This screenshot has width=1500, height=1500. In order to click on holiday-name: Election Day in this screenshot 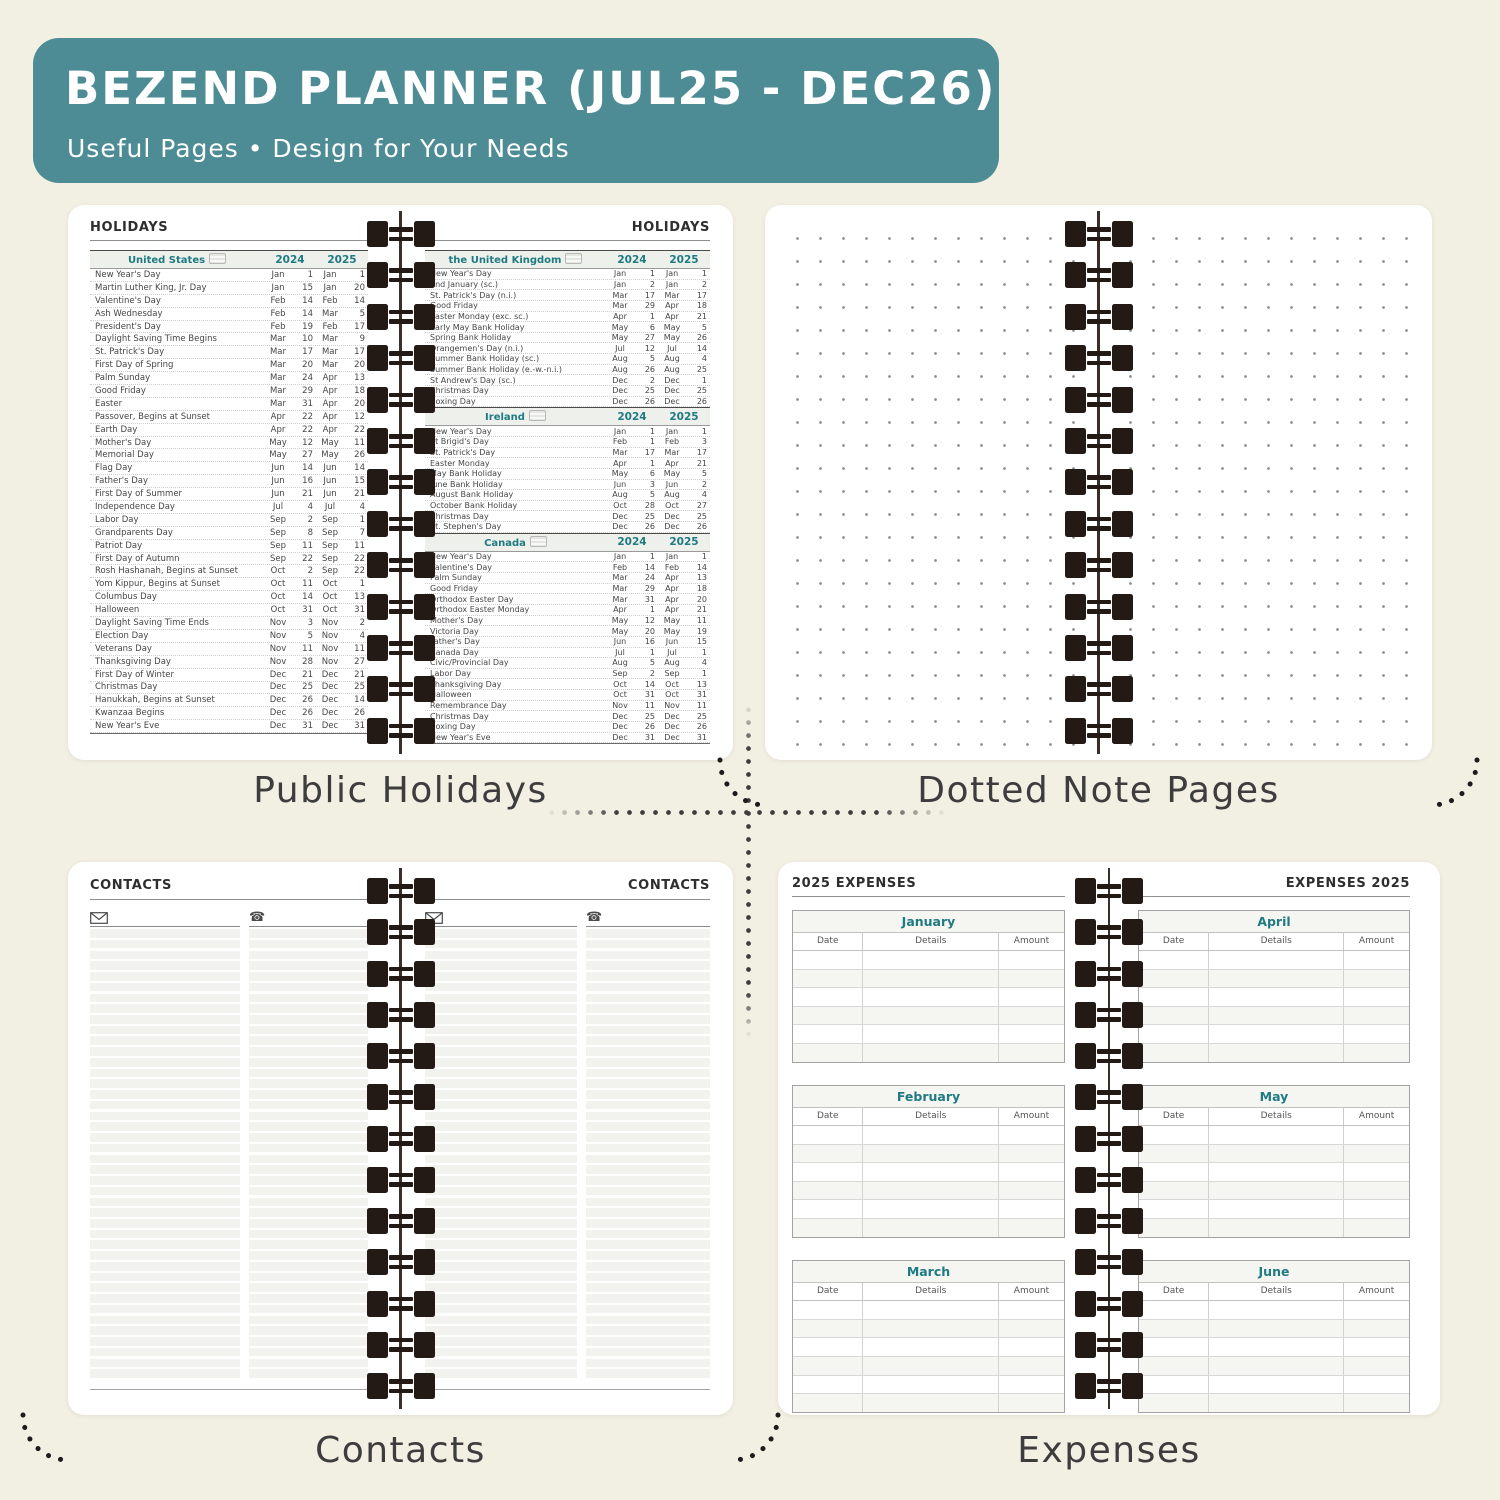, I will do `click(122, 635)`.